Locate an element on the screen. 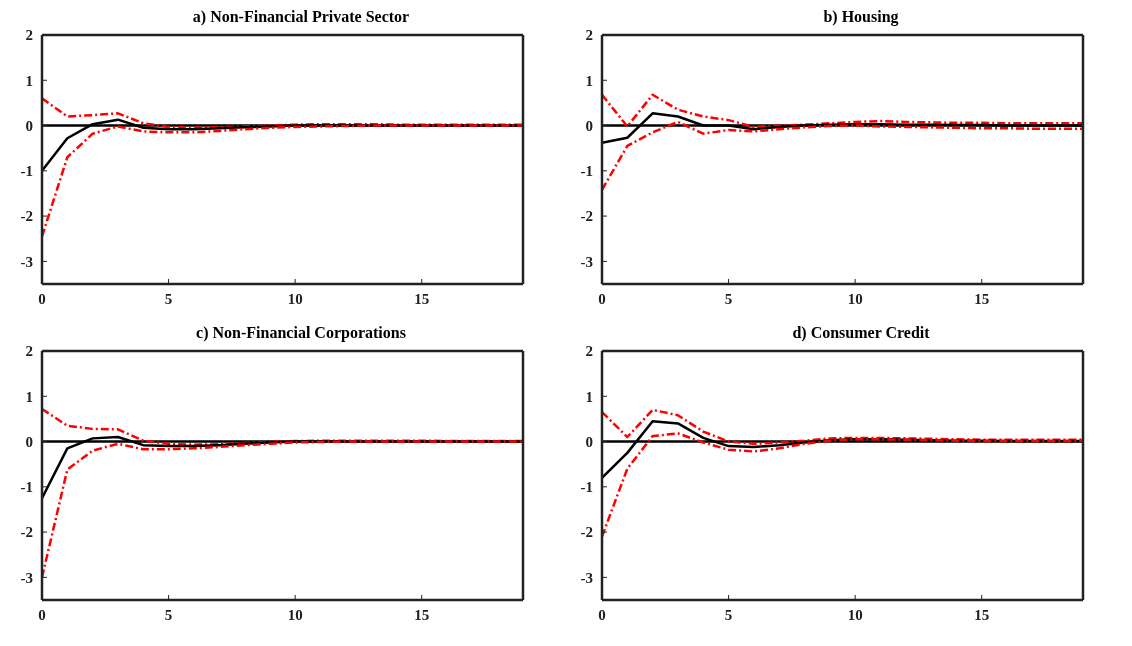  chart-title: a) Non-Financial Private Sector is located at coordinates (301, 18).